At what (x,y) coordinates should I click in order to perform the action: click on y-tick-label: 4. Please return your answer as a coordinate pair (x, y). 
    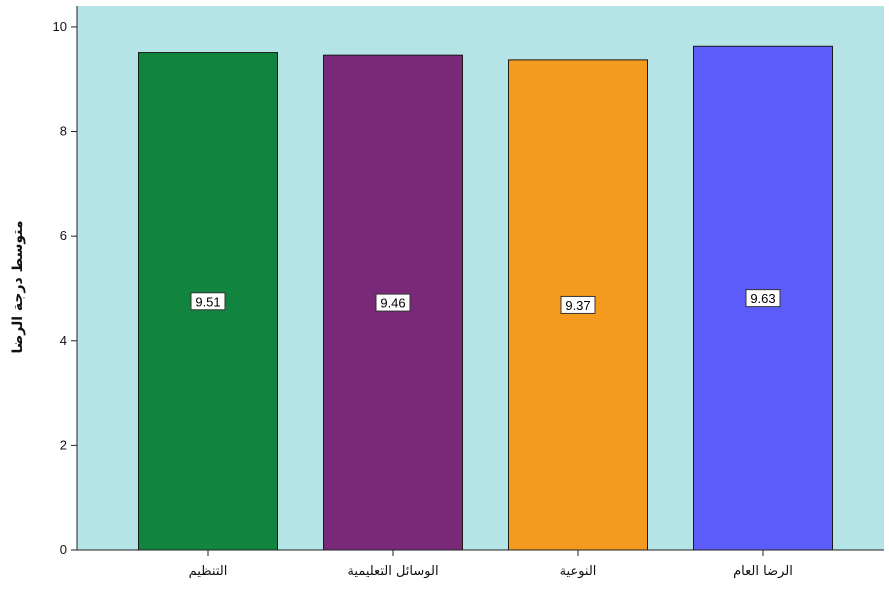
    Looking at the image, I should click on (63, 340).